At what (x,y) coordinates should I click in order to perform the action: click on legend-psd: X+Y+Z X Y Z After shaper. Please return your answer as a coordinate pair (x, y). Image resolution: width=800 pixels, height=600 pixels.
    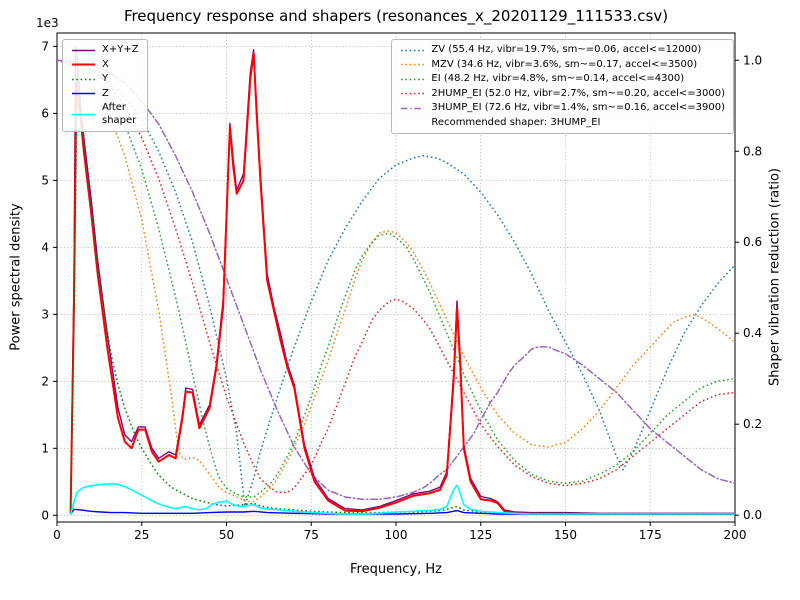
    Looking at the image, I should click on (105, 85).